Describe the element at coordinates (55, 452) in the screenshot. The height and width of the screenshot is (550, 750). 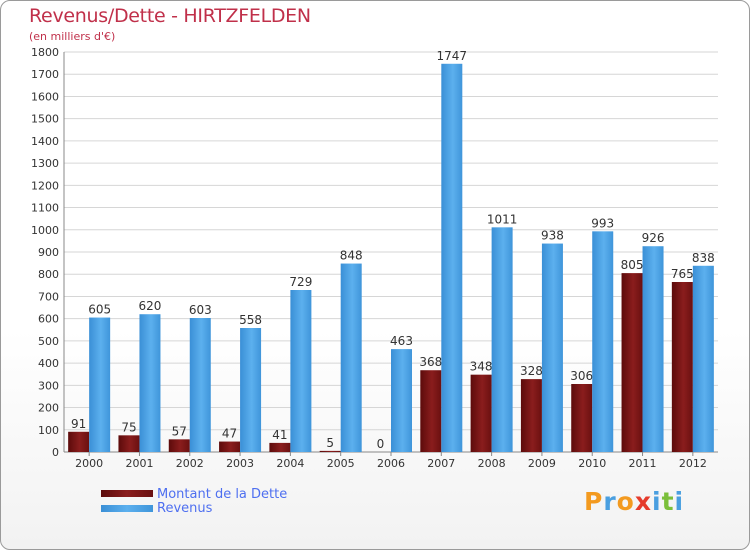
I see `y-tick-label: 0` at that location.